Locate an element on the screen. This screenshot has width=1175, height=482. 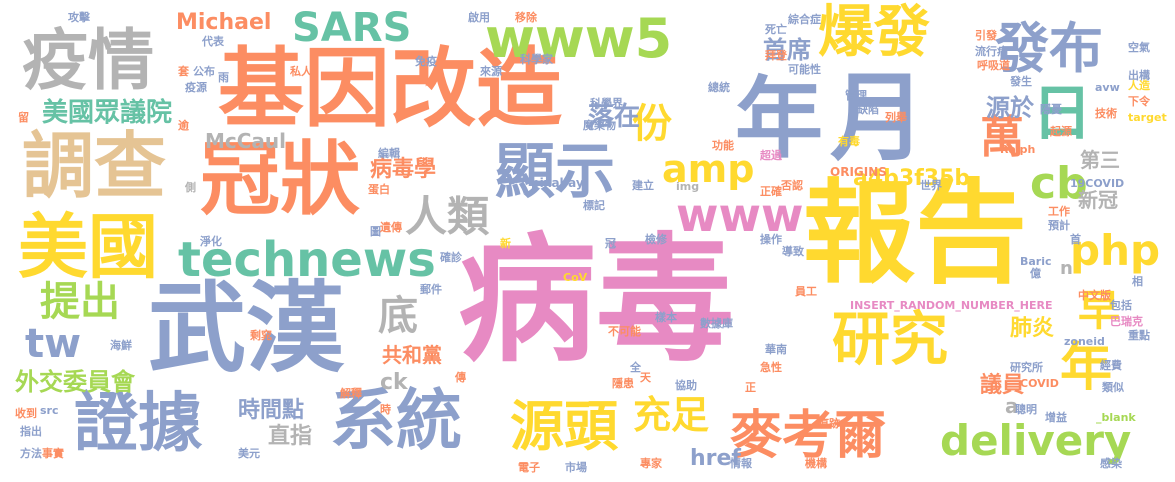
word-happen: 發生 is located at coordinates (1021, 81).